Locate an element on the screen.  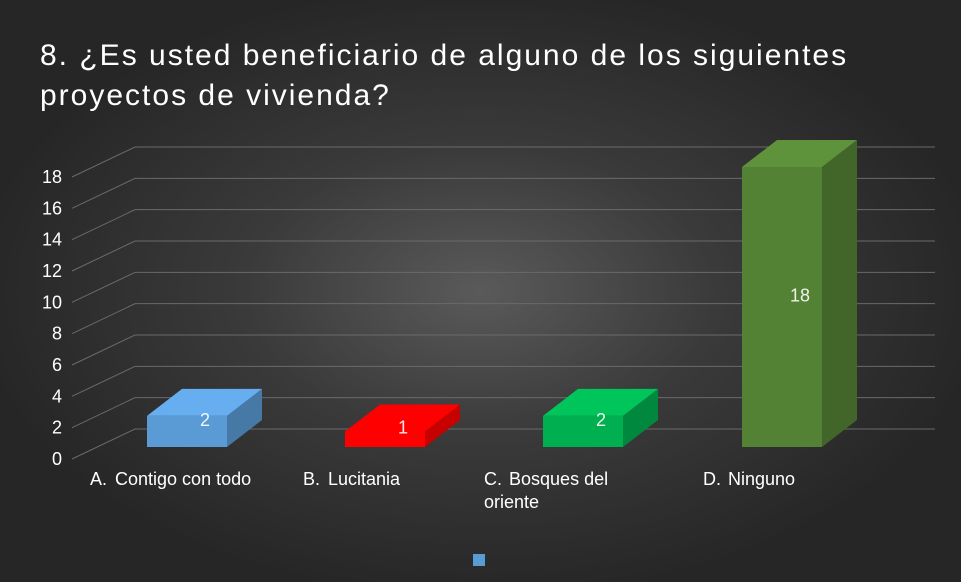
data-label: 18 is located at coordinates (800, 296).